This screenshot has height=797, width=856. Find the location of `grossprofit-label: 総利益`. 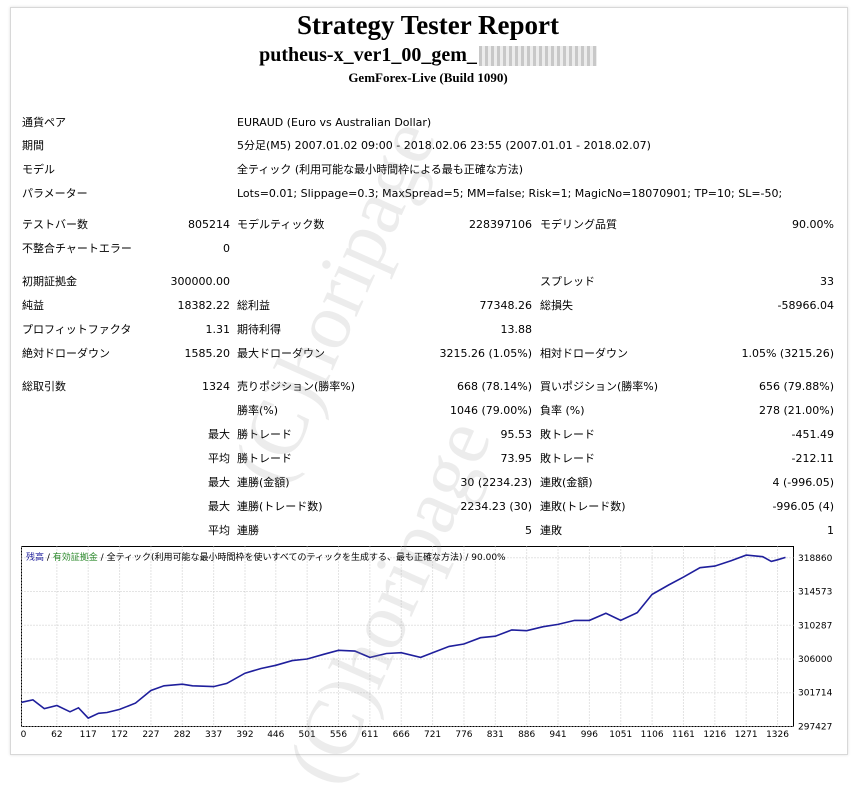

grossprofit-label: 総利益 is located at coordinates (253, 305).